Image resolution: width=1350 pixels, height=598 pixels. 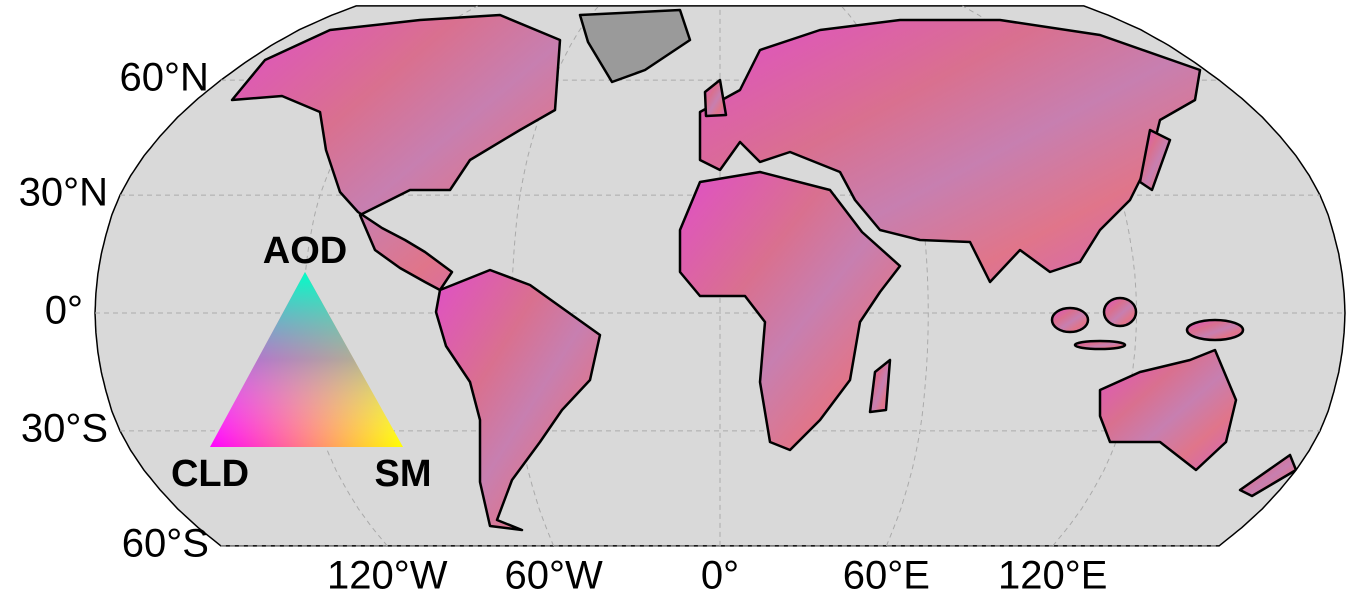 I want to click on lon-label: 120°E, so click(x=1052, y=576).